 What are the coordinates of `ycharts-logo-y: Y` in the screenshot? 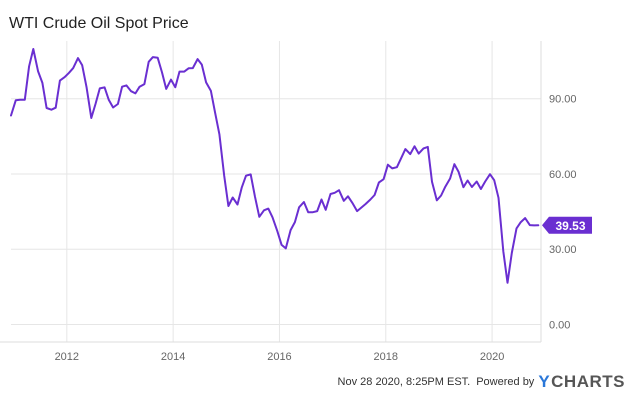 It's located at (544, 381).